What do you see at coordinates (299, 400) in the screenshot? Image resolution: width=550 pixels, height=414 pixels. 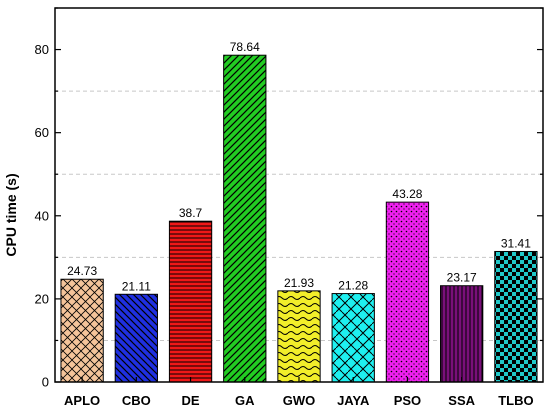 I see `x-tick-label-gwo: GWO` at bounding box center [299, 400].